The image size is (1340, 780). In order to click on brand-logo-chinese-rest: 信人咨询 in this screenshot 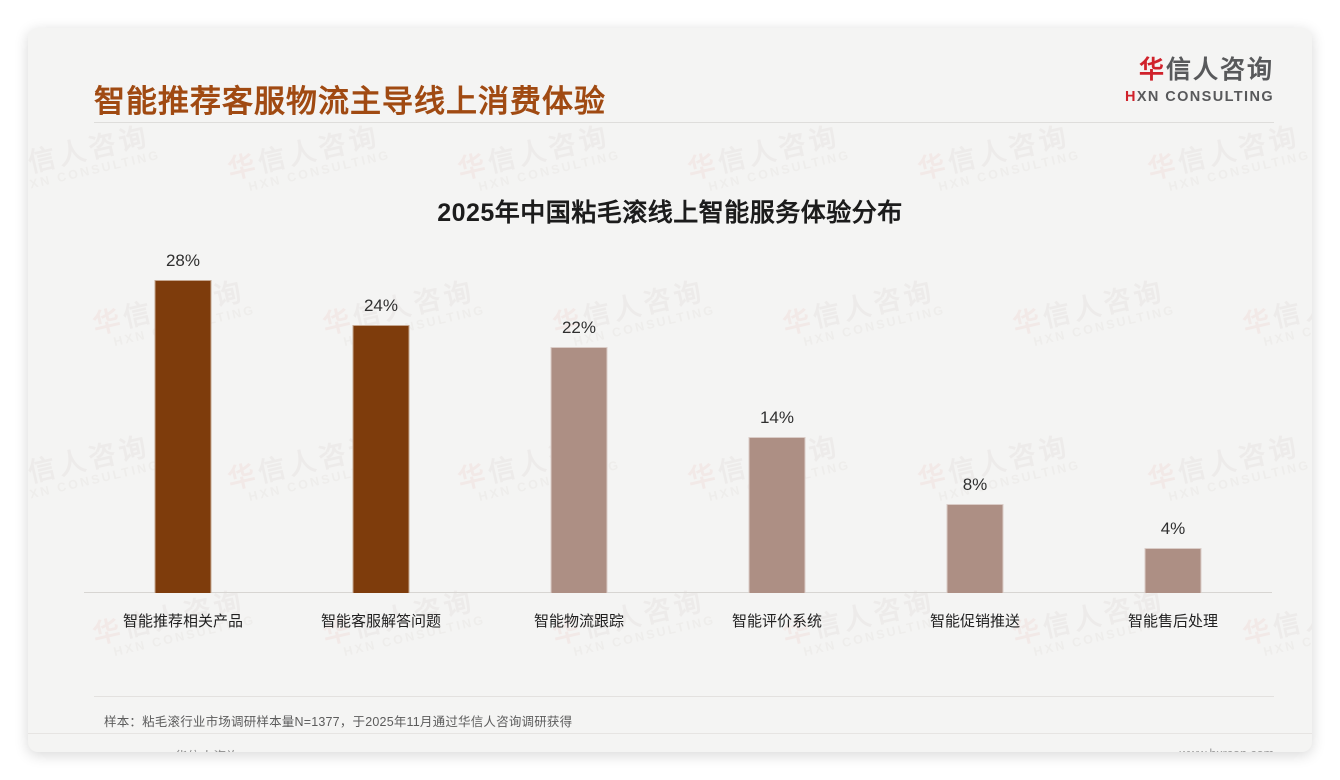, I will do `click(1219, 70)`.